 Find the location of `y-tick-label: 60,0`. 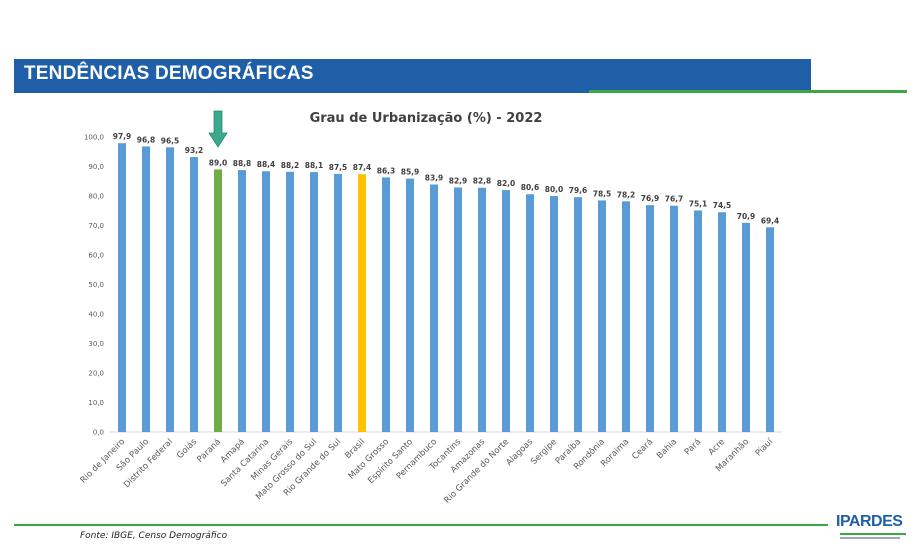

y-tick-label: 60,0 is located at coordinates (96, 256).